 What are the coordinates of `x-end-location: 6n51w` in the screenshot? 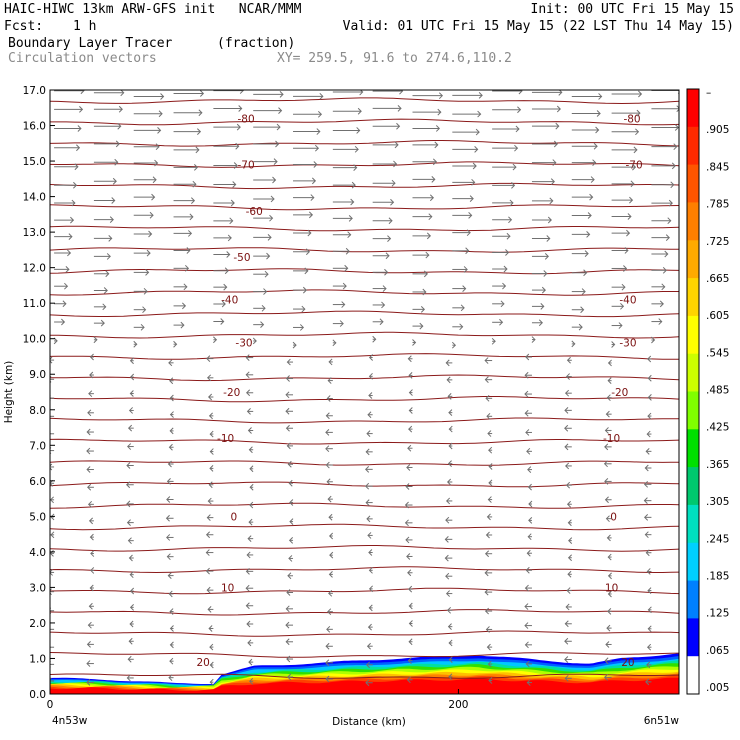 It's located at (662, 721).